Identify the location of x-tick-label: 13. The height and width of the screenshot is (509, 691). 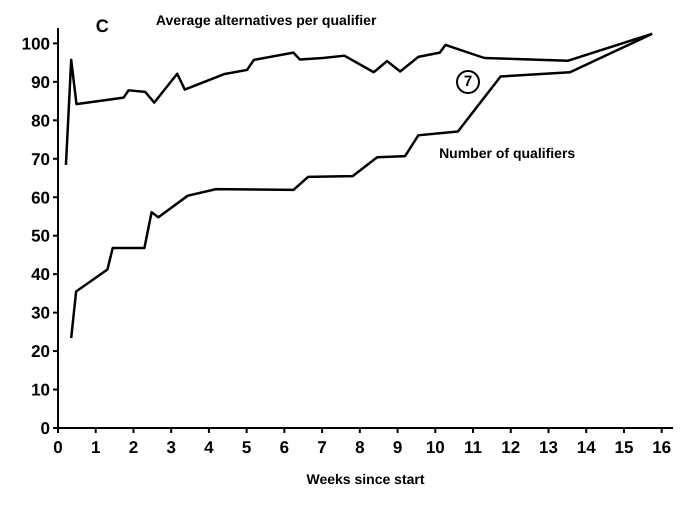
(548, 448).